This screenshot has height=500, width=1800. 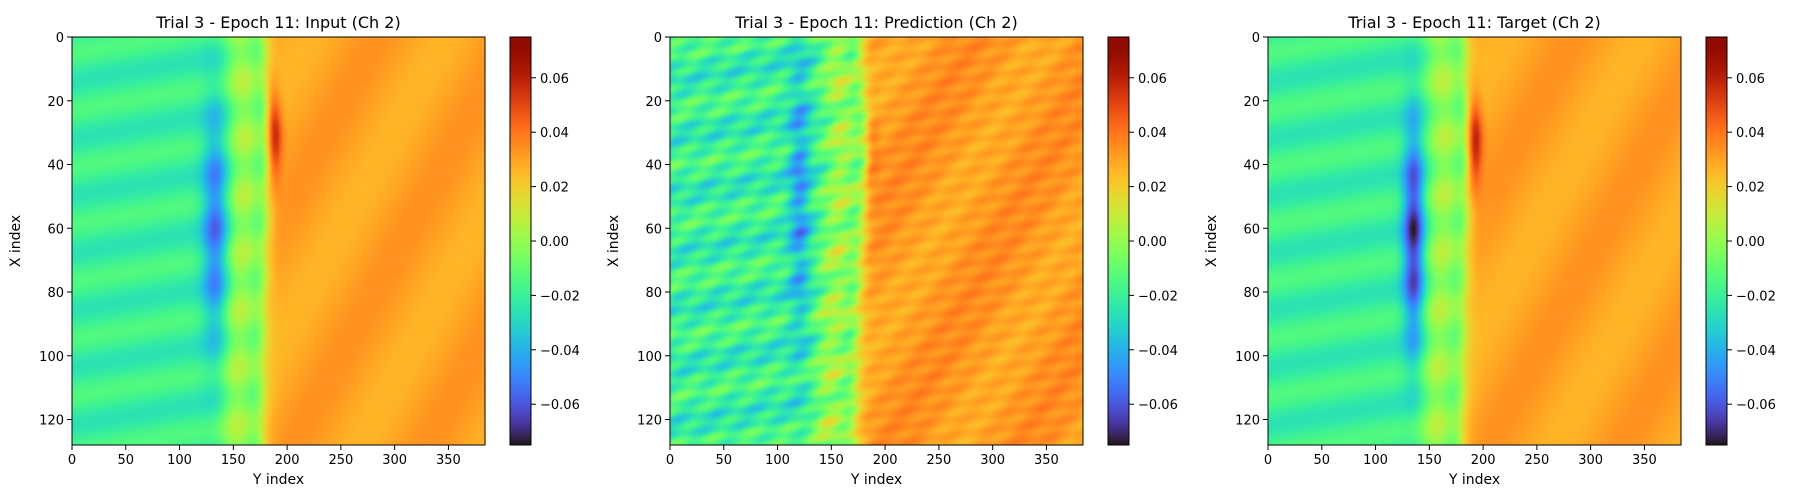 What do you see at coordinates (875, 22) in the screenshot?
I see `chart-title: Trial 3 - Epoch 11: Prediction (Ch 2)` at bounding box center [875, 22].